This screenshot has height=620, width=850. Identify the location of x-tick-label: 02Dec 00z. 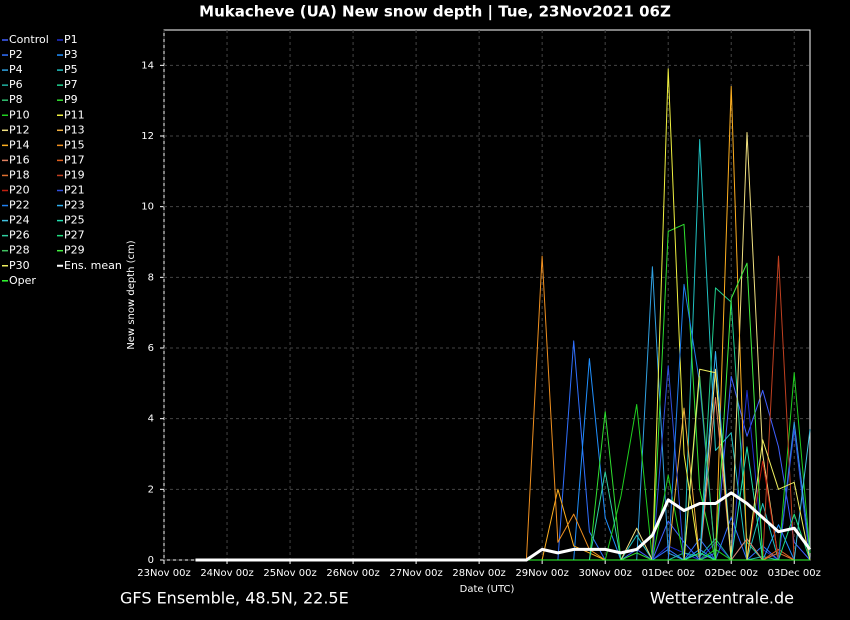
(731, 573).